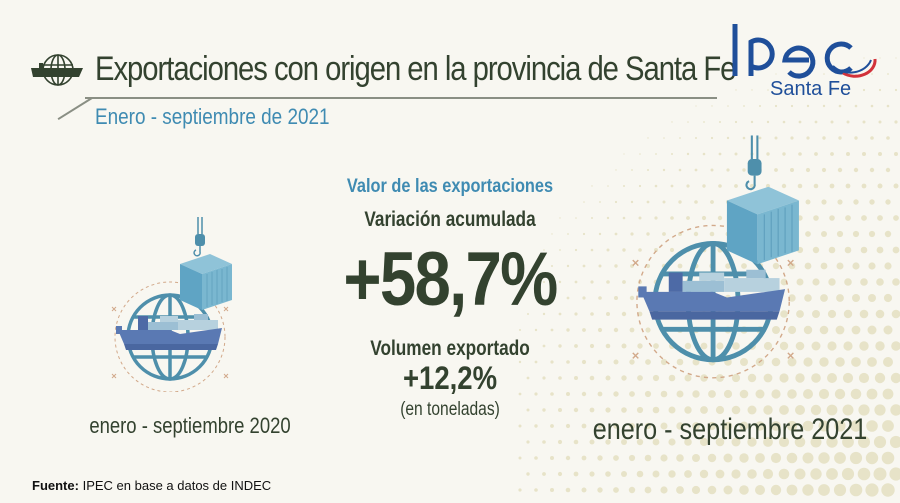 The image size is (900, 503). What do you see at coordinates (55, 485) in the screenshot?
I see `source-label: Fuente:` at bounding box center [55, 485].